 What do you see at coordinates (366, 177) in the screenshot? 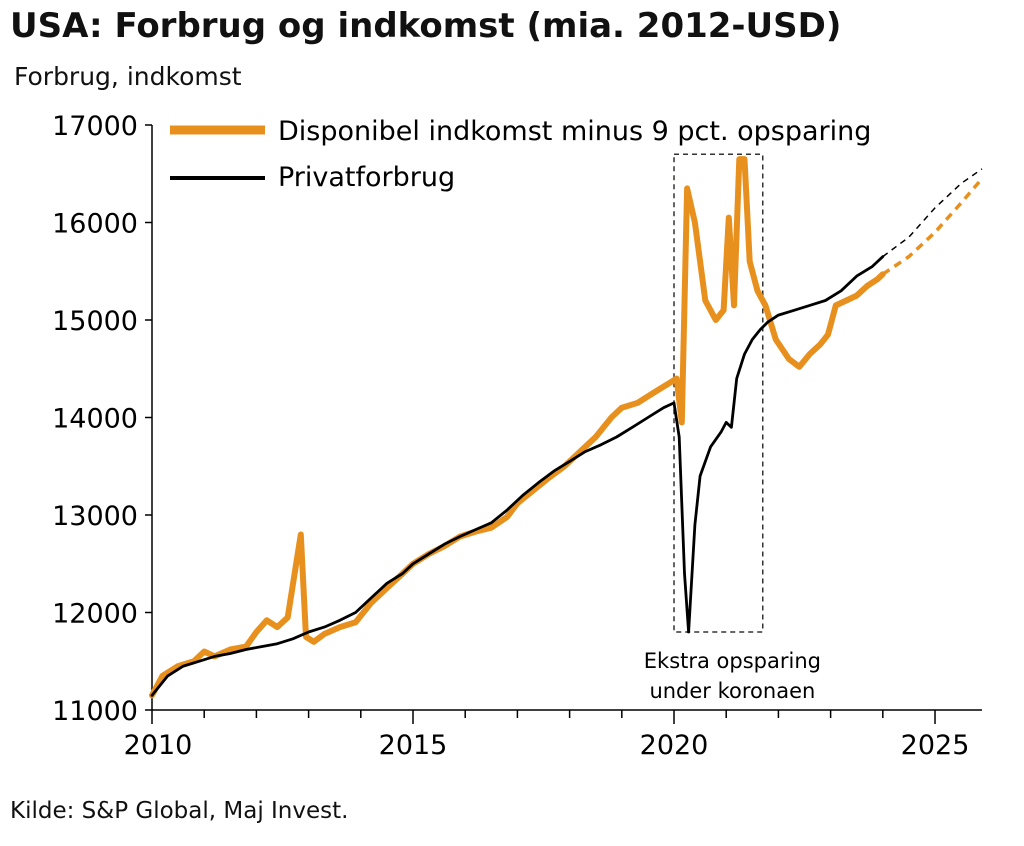
I see `legend-label-consumption: Privatforbrug` at bounding box center [366, 177].